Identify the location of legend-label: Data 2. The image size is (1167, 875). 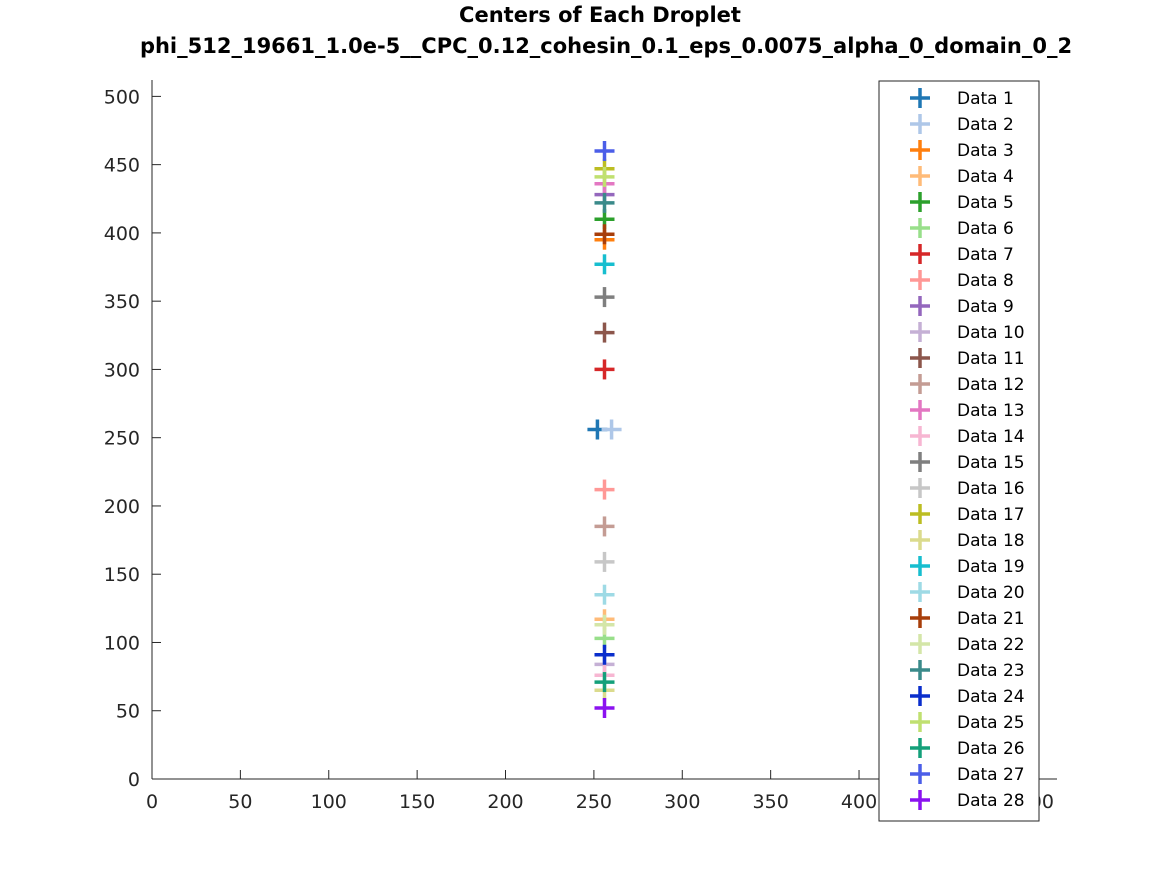
(985, 125).